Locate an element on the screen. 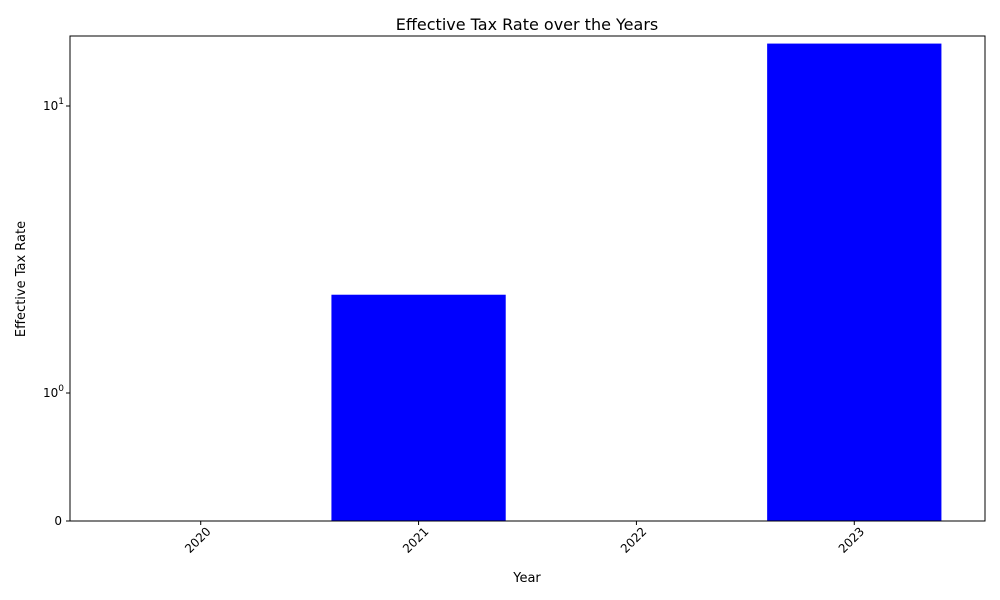 The image size is (1000, 600). x-tick-label: 2020 is located at coordinates (197, 539).